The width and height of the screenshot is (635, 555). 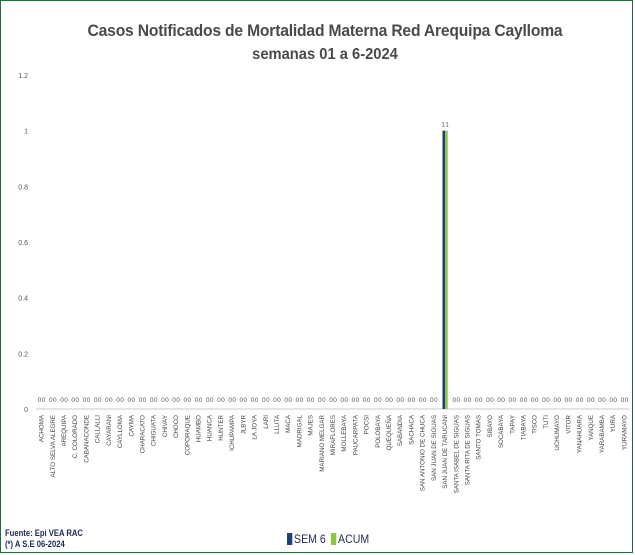 I want to click on legend-item-sem6: SEM 6, so click(x=306, y=539).